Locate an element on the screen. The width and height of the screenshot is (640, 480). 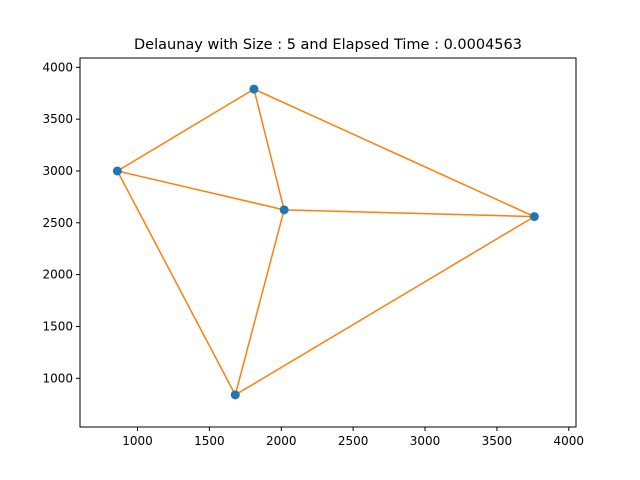
y-tick-label: 1000 is located at coordinates (57, 378).